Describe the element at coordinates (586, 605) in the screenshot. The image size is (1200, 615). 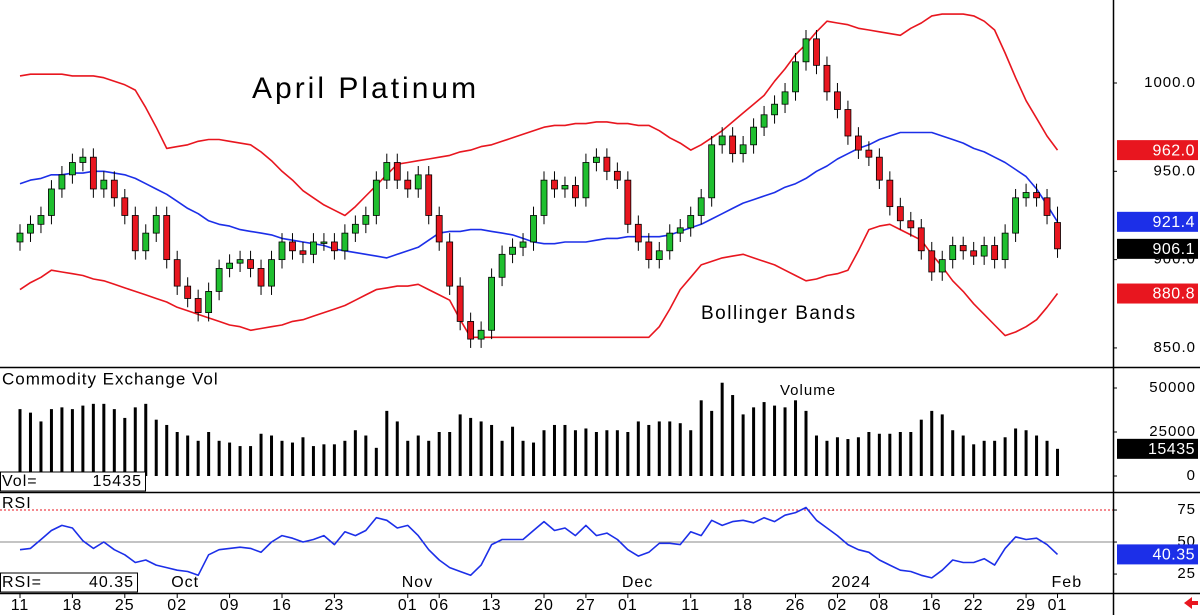
I see `x-tick-label: 27` at that location.